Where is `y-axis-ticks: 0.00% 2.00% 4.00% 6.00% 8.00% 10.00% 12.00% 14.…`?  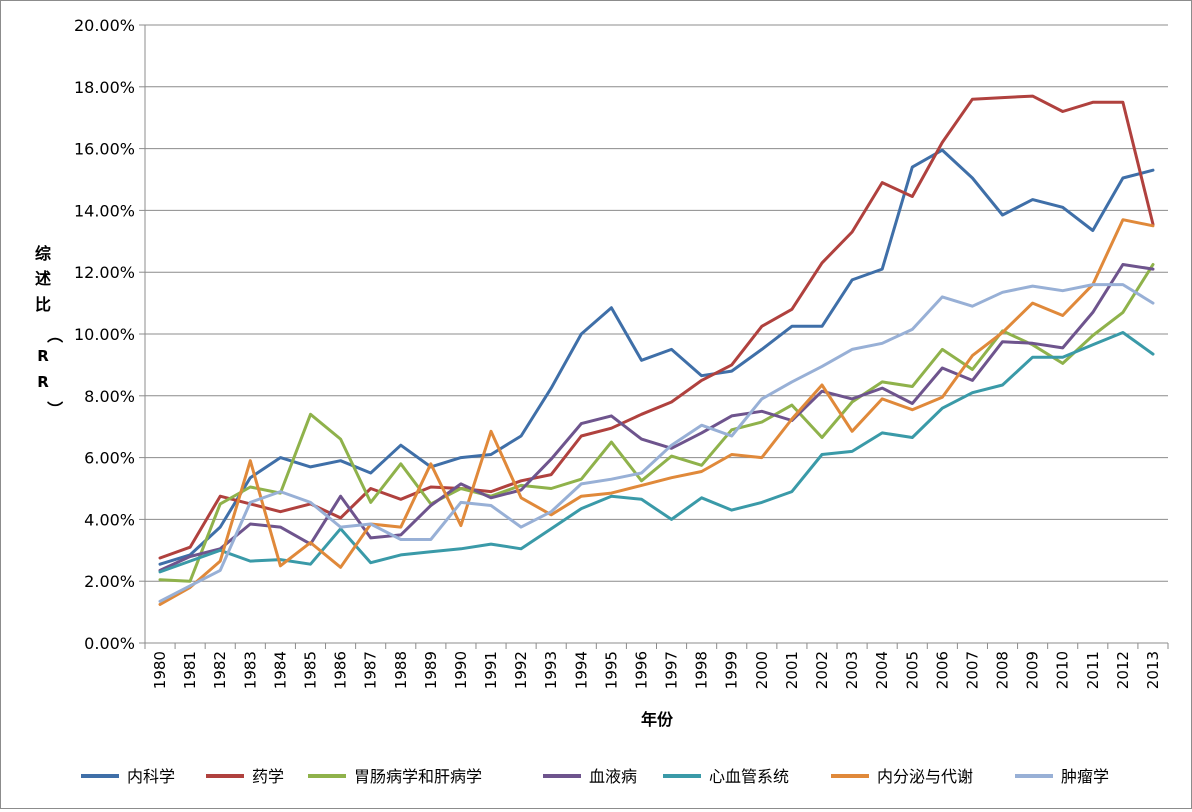 y-axis-ticks: 0.00% 2.00% 4.00% 6.00% 8.00% 10.00% 12.00% 14.… is located at coordinates (109, 334).